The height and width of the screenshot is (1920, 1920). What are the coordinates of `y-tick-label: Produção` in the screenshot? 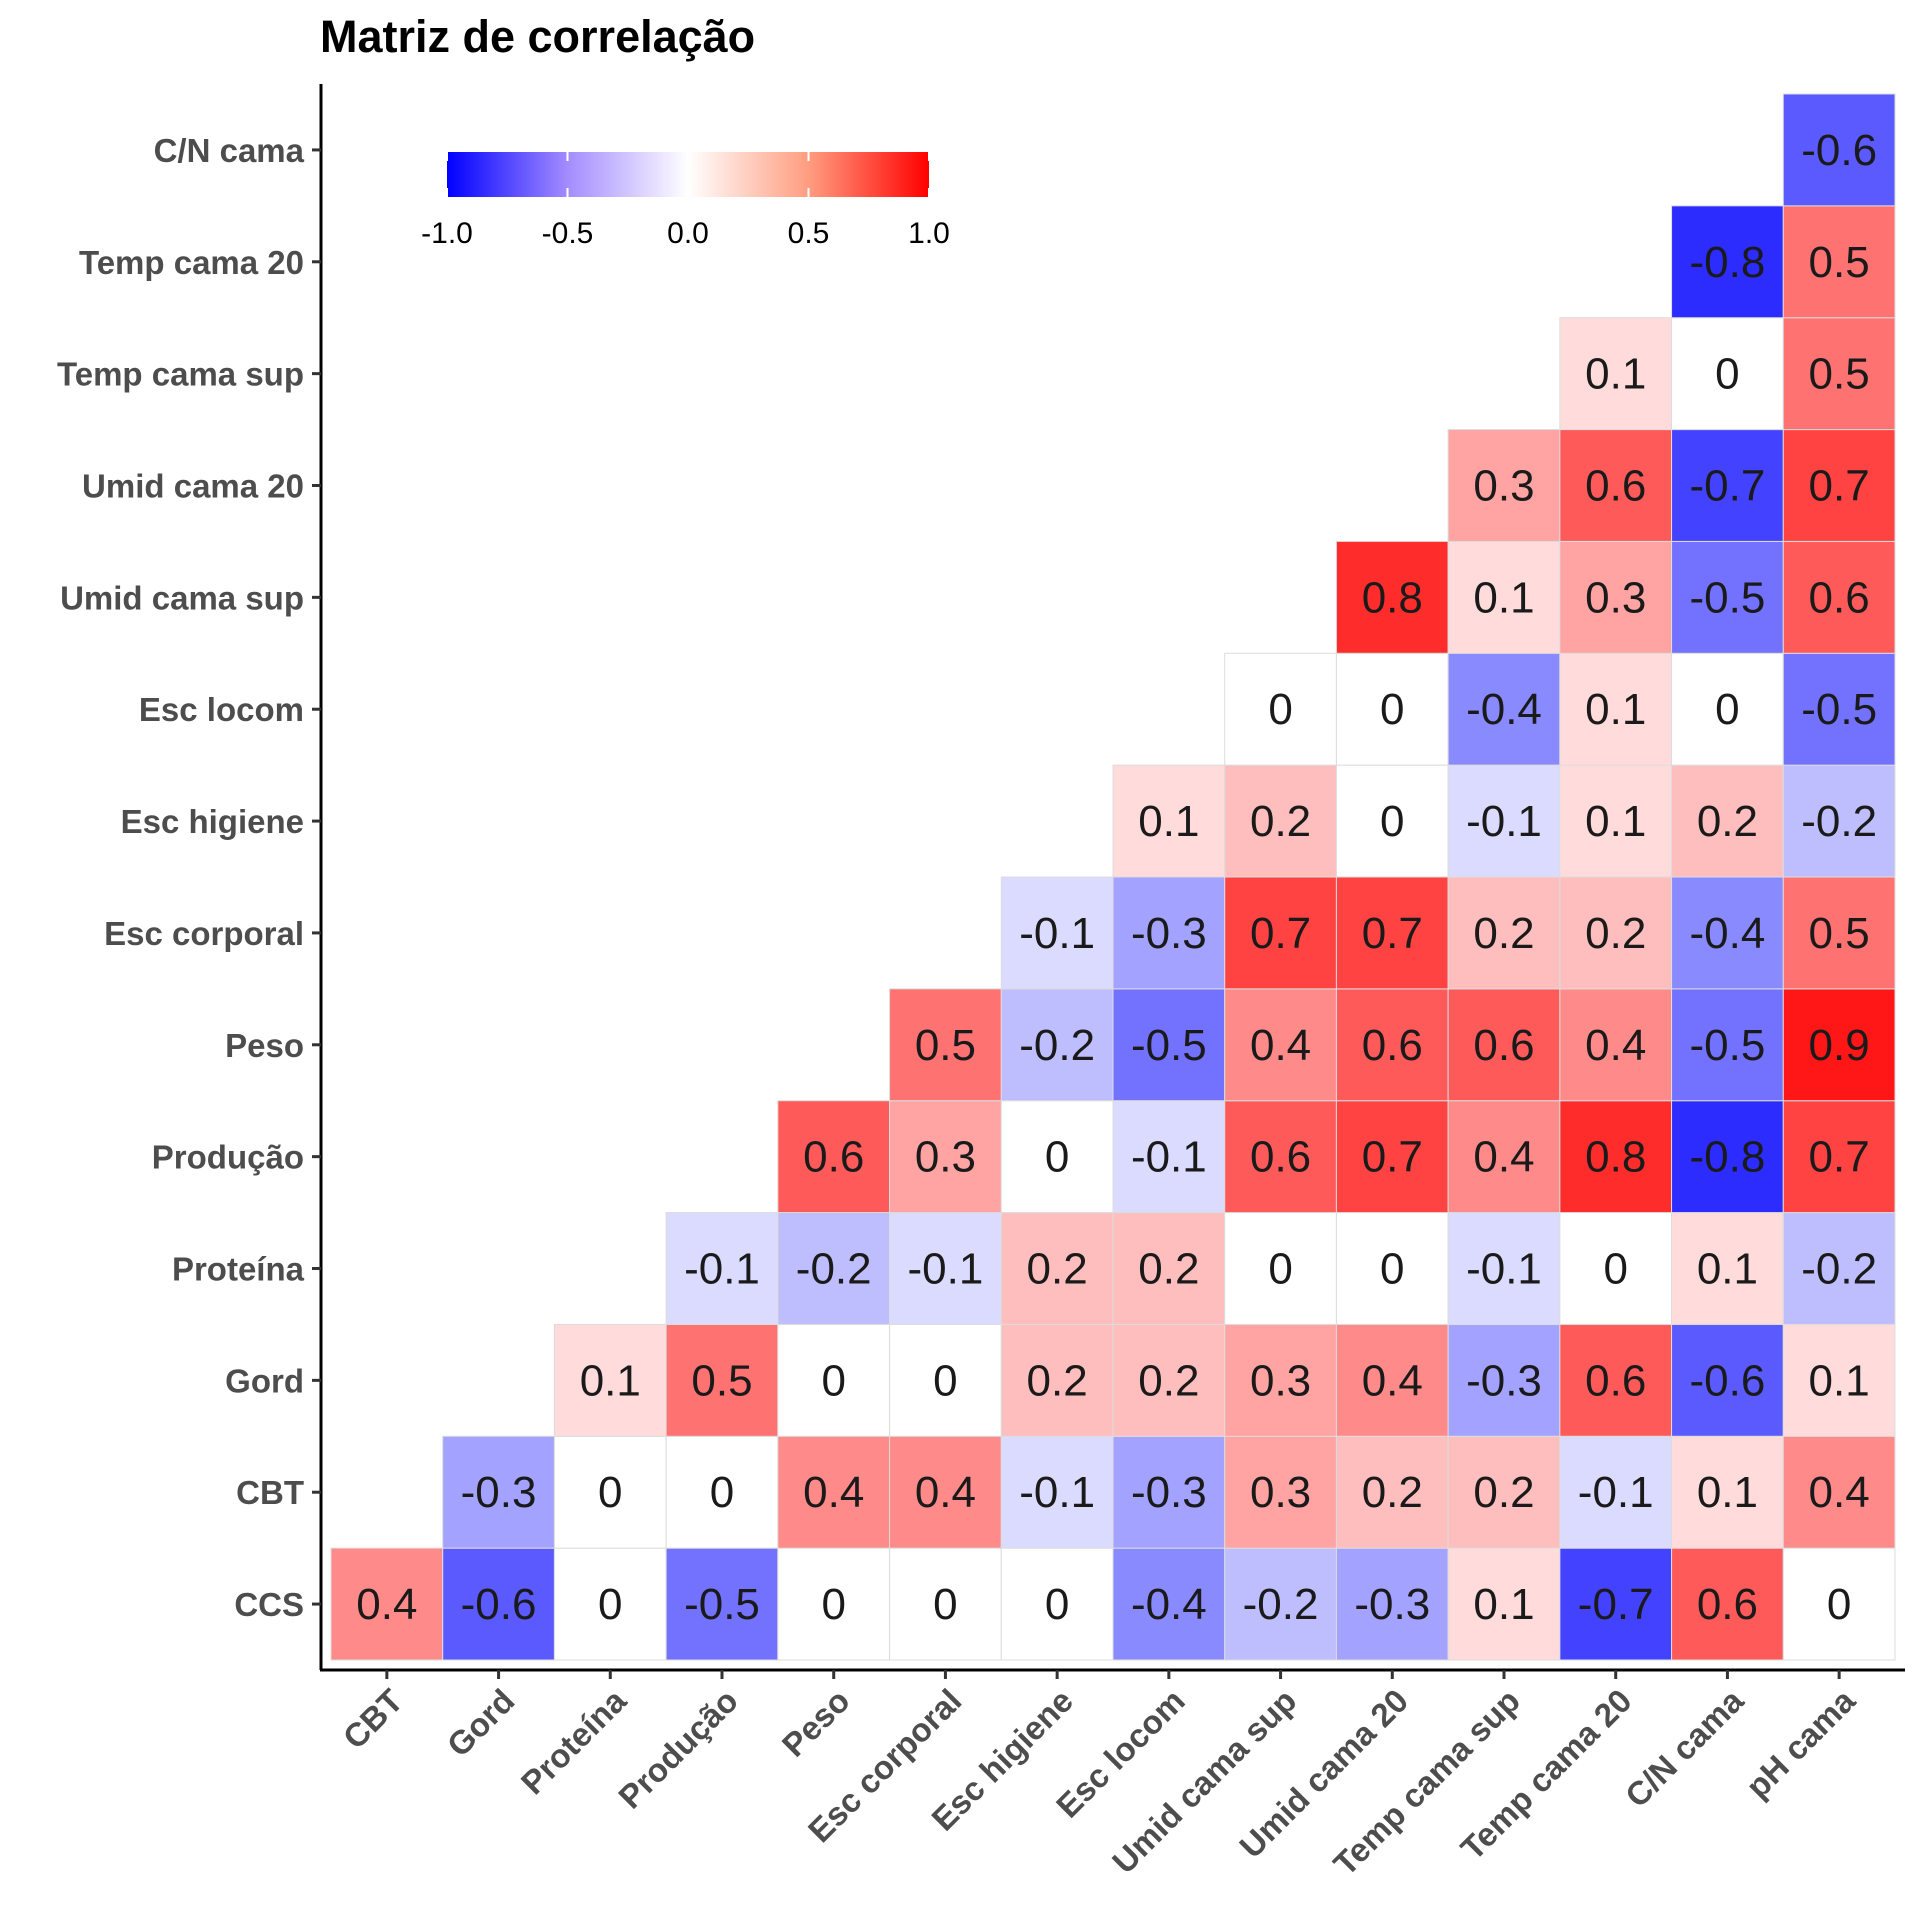 It's located at (228, 1157).